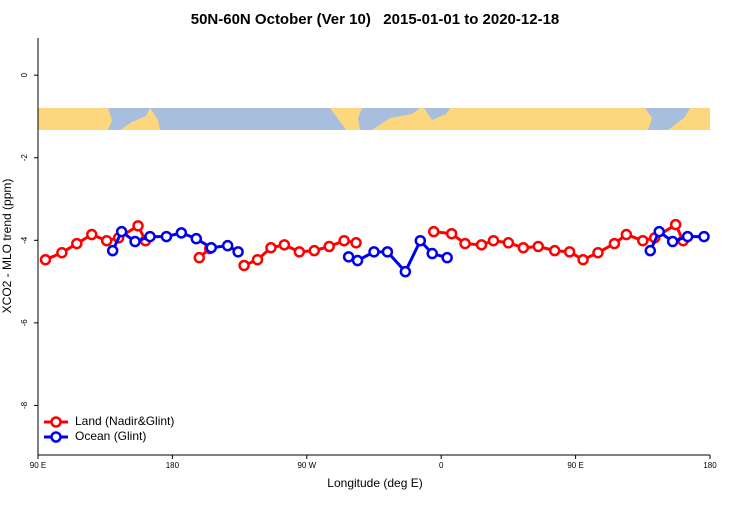 This screenshot has width=750, height=505. I want to click on series-line, so click(364, 245).